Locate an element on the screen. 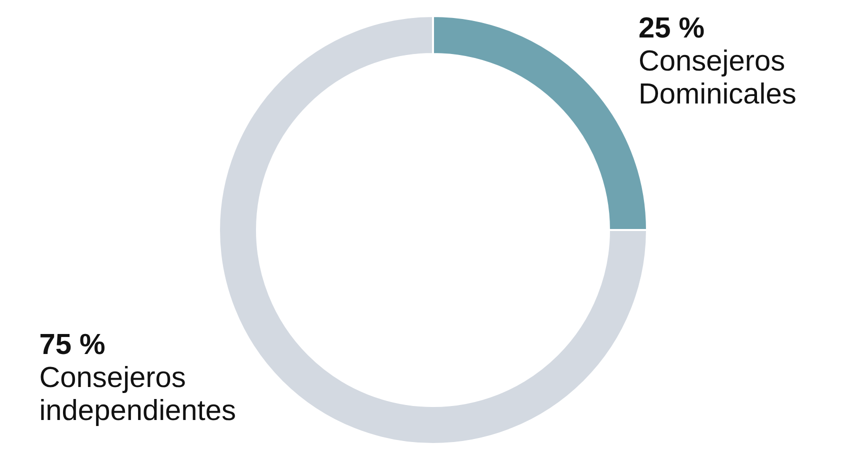 The image size is (846, 463). slice-label: Consejeros independientes is located at coordinates (137, 395).